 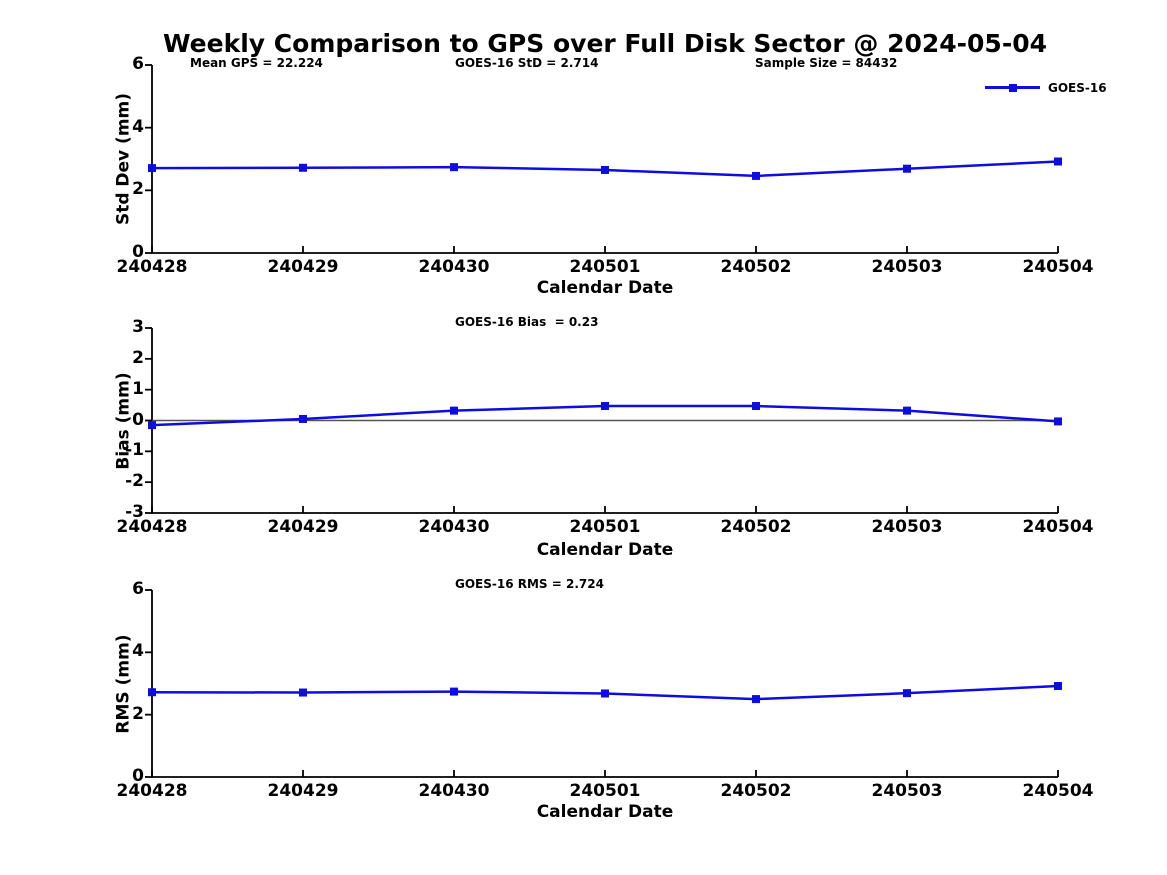 I want to click on legend-line-sample, so click(x=1012, y=87).